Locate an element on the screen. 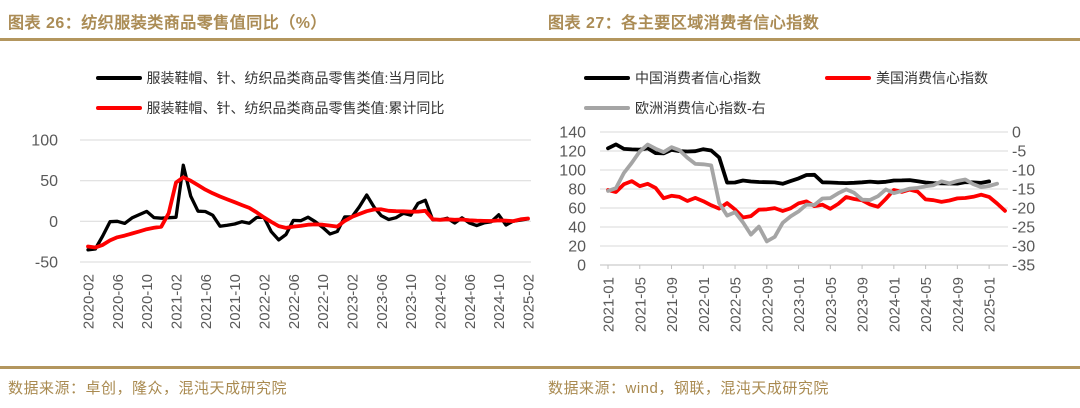 This screenshot has height=408, width=1080. svg-text: 2021-02 is located at coordinates (177, 301).